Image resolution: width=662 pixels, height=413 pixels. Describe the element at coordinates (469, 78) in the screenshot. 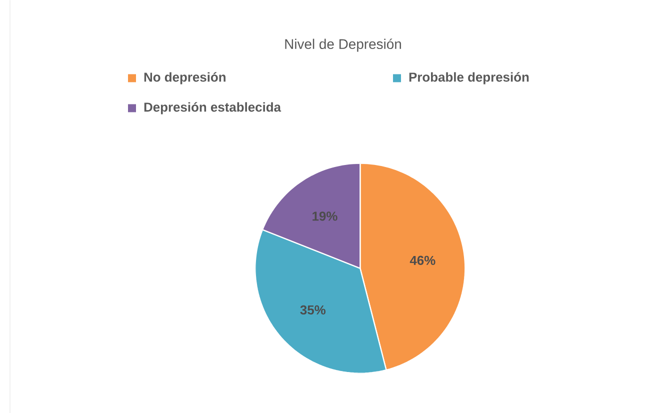

I see `legend-label: Probable depresión` at that location.